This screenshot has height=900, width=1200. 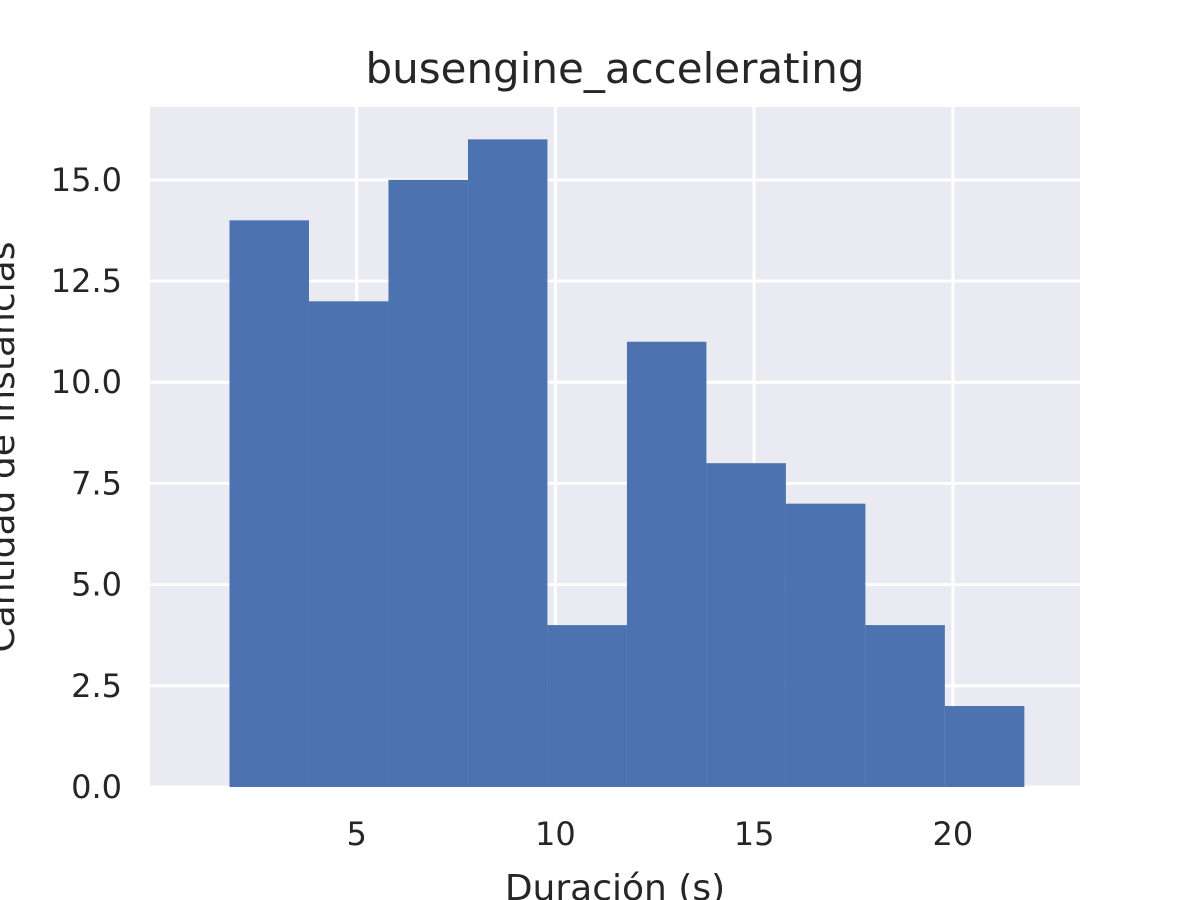 What do you see at coordinates (96, 686) in the screenshot?
I see `y-tick-label: 2.5` at bounding box center [96, 686].